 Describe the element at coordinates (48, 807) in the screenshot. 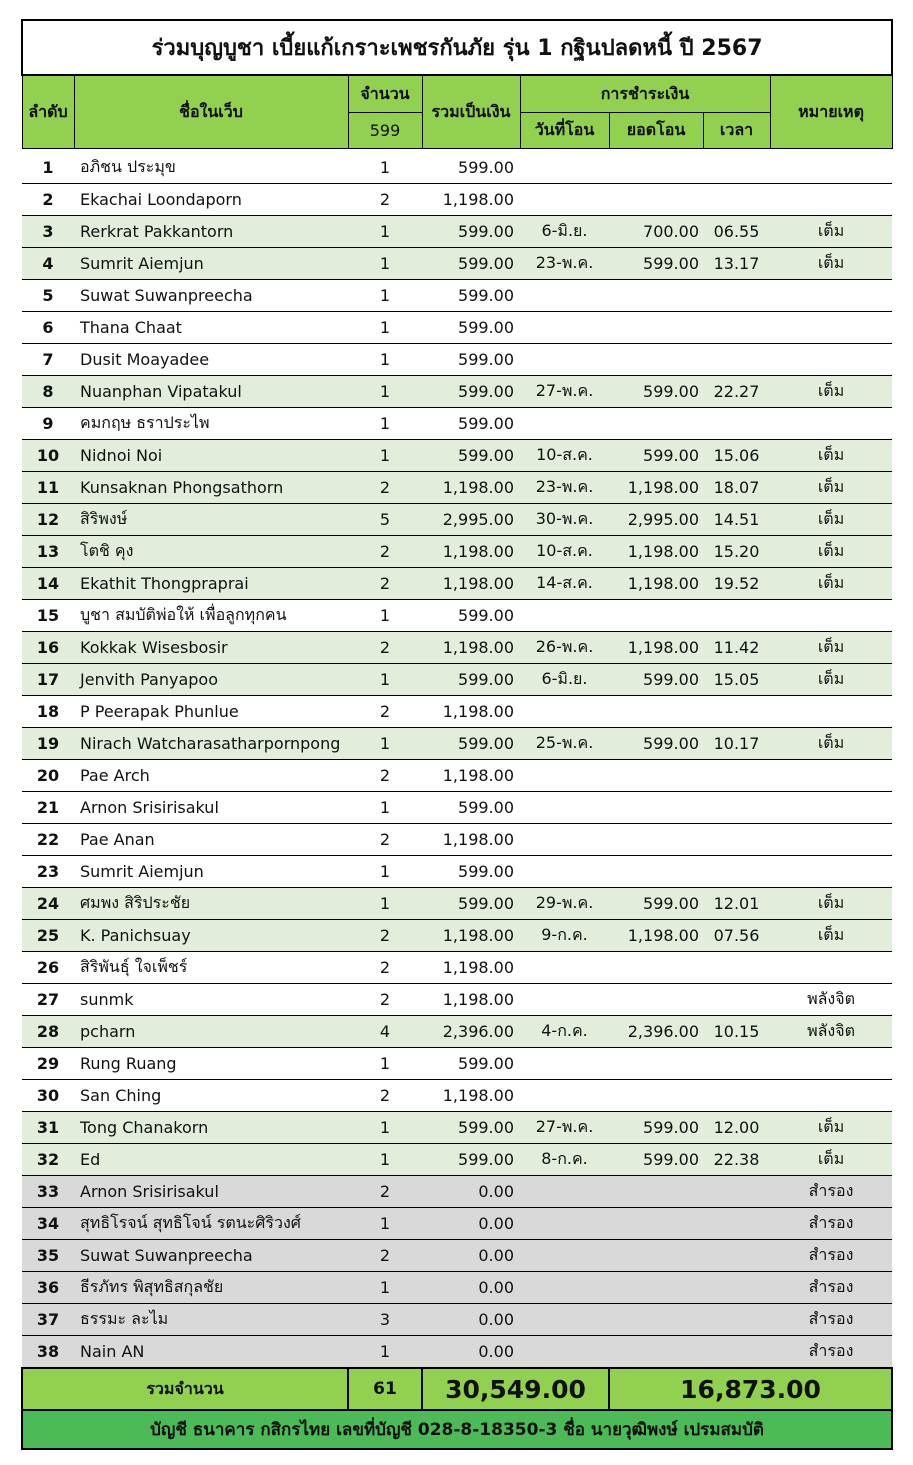

I see `row-number: 21` at that location.